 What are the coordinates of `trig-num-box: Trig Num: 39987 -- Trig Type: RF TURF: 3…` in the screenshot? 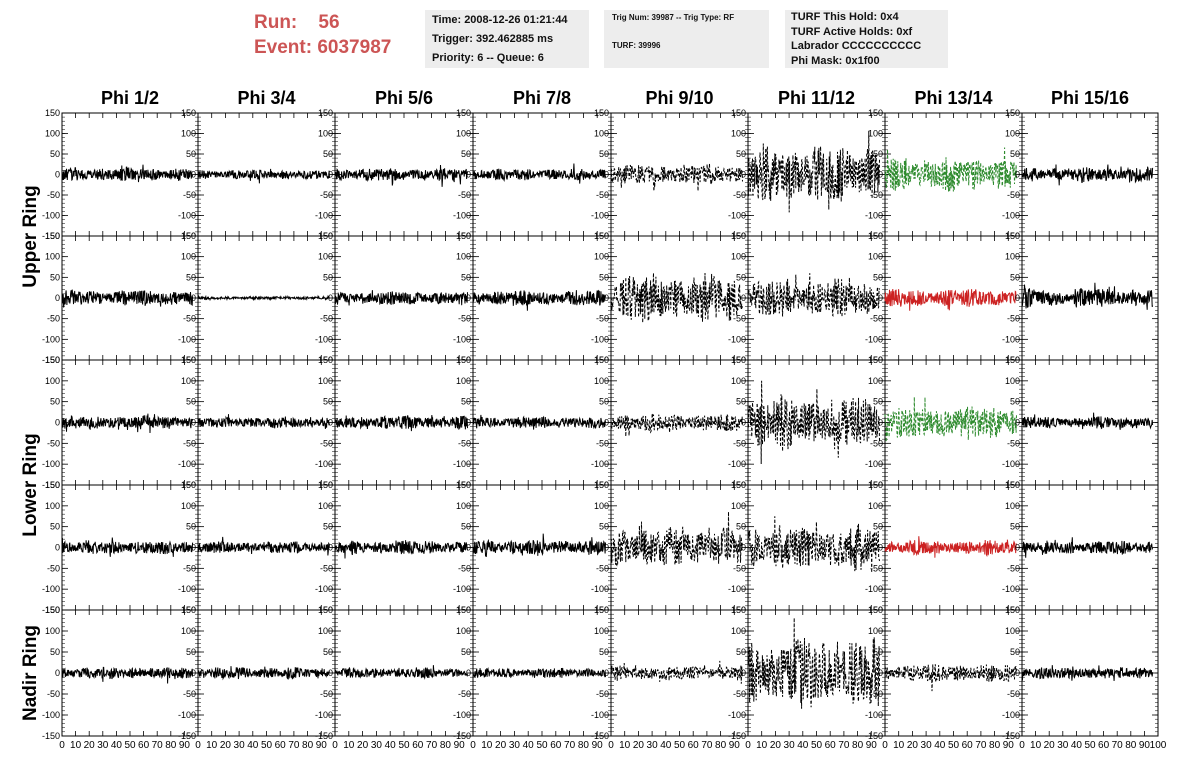 It's located at (686, 39).